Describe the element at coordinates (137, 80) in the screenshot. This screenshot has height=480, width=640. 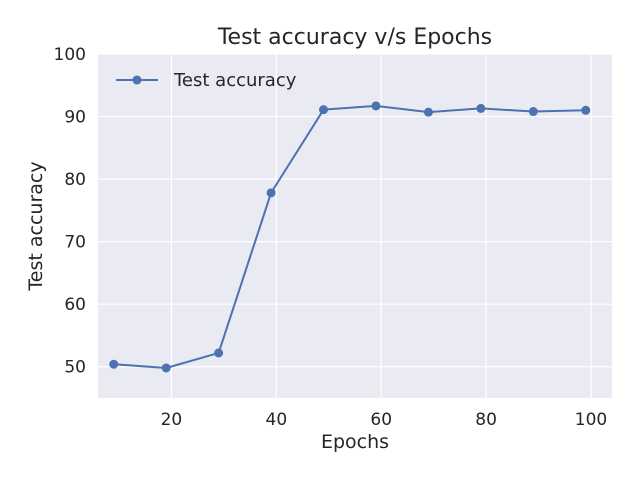
I see `legend-dot-marker` at that location.